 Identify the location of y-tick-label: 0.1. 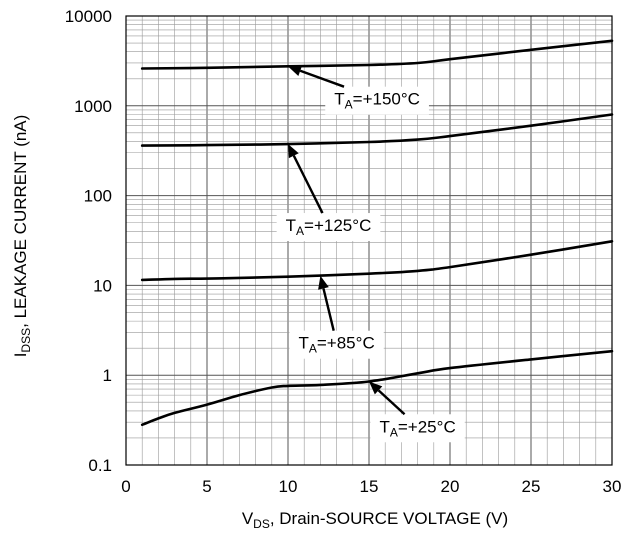
(100, 465).